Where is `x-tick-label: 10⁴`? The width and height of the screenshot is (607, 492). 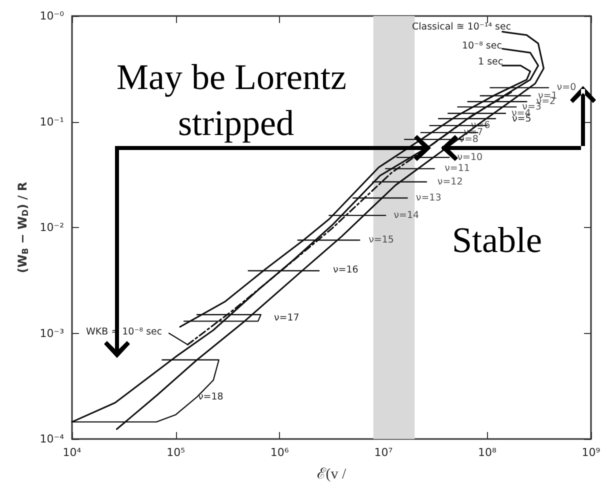 x-tick-label: 10⁴ is located at coordinates (72, 452).